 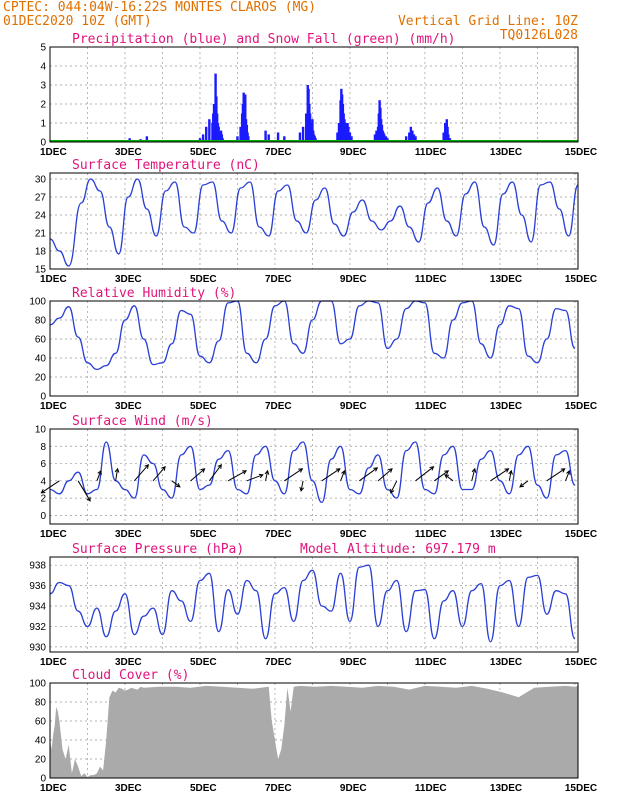 I want to click on y-tick-label: 930, so click(x=37, y=647).